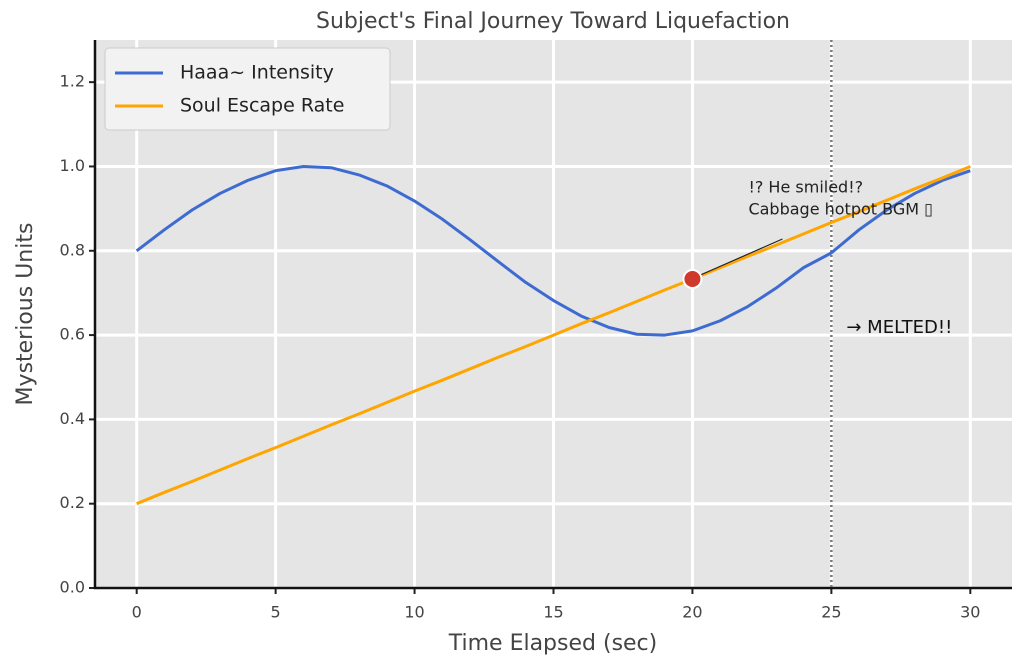 The image size is (1024, 671). Describe the element at coordinates (25, 314) in the screenshot. I see `y-axis-label: Mysterious Units` at that location.